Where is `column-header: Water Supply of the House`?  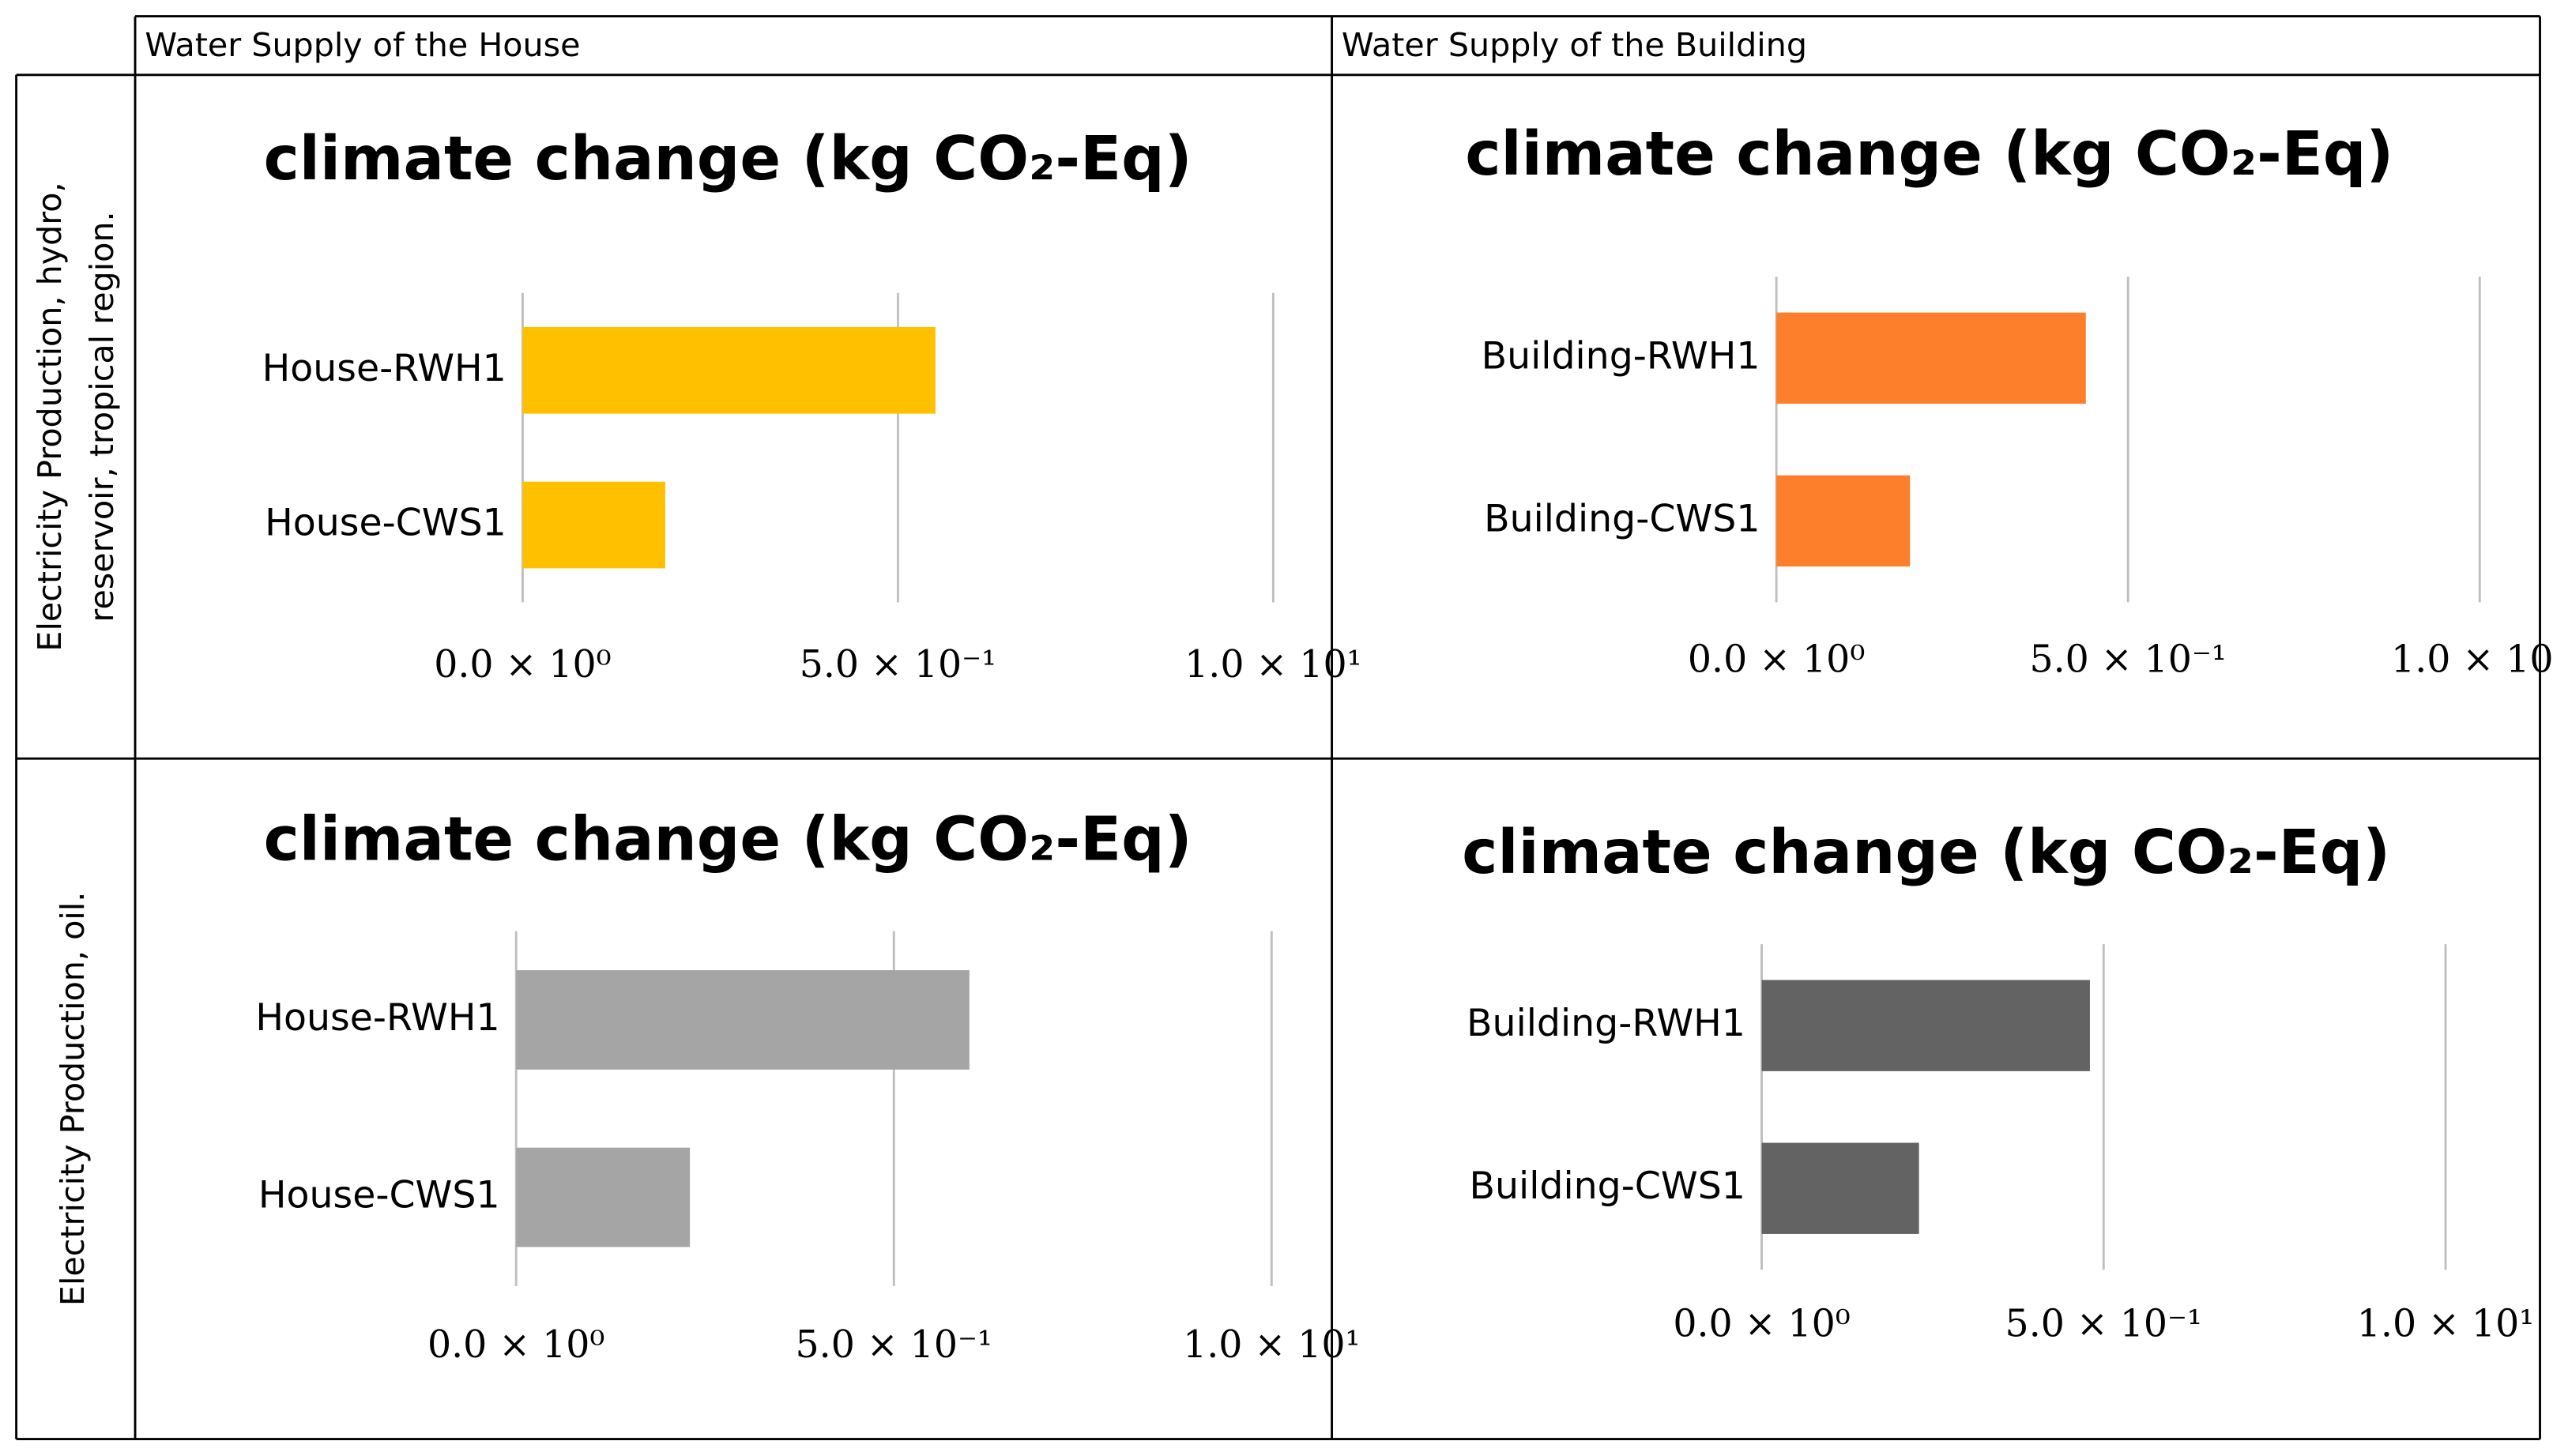
column-header: Water Supply of the House is located at coordinates (363, 45).